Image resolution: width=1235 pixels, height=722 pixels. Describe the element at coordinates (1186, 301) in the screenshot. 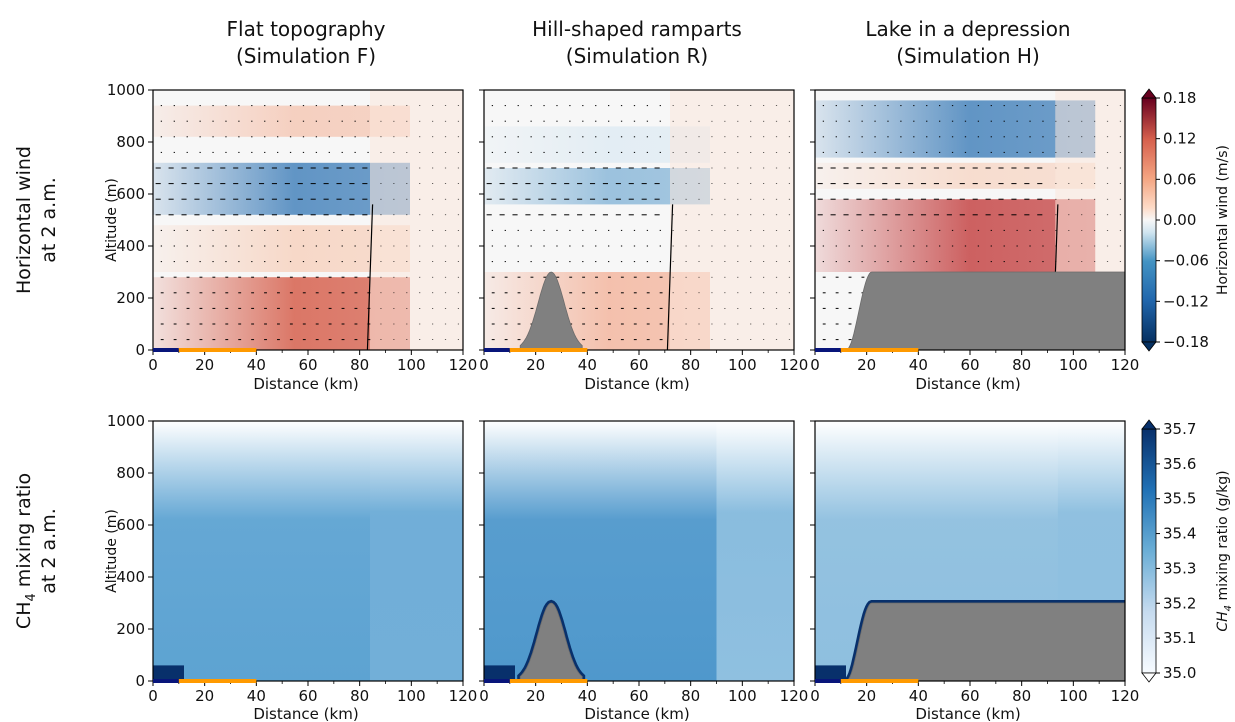

I see `colorbar-tick-label: −0.12` at that location.